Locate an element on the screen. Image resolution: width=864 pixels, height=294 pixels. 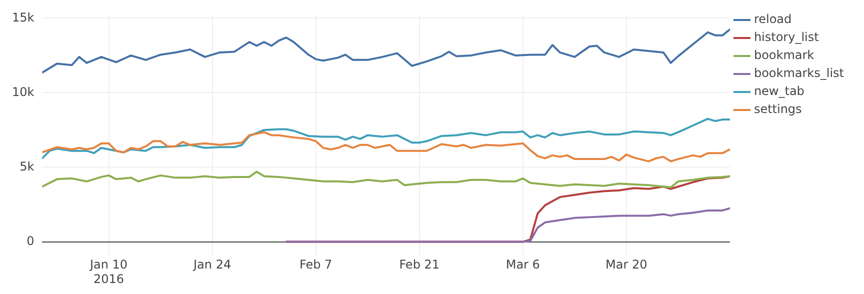
x-tick-label: Mar 20 is located at coordinates (627, 265).